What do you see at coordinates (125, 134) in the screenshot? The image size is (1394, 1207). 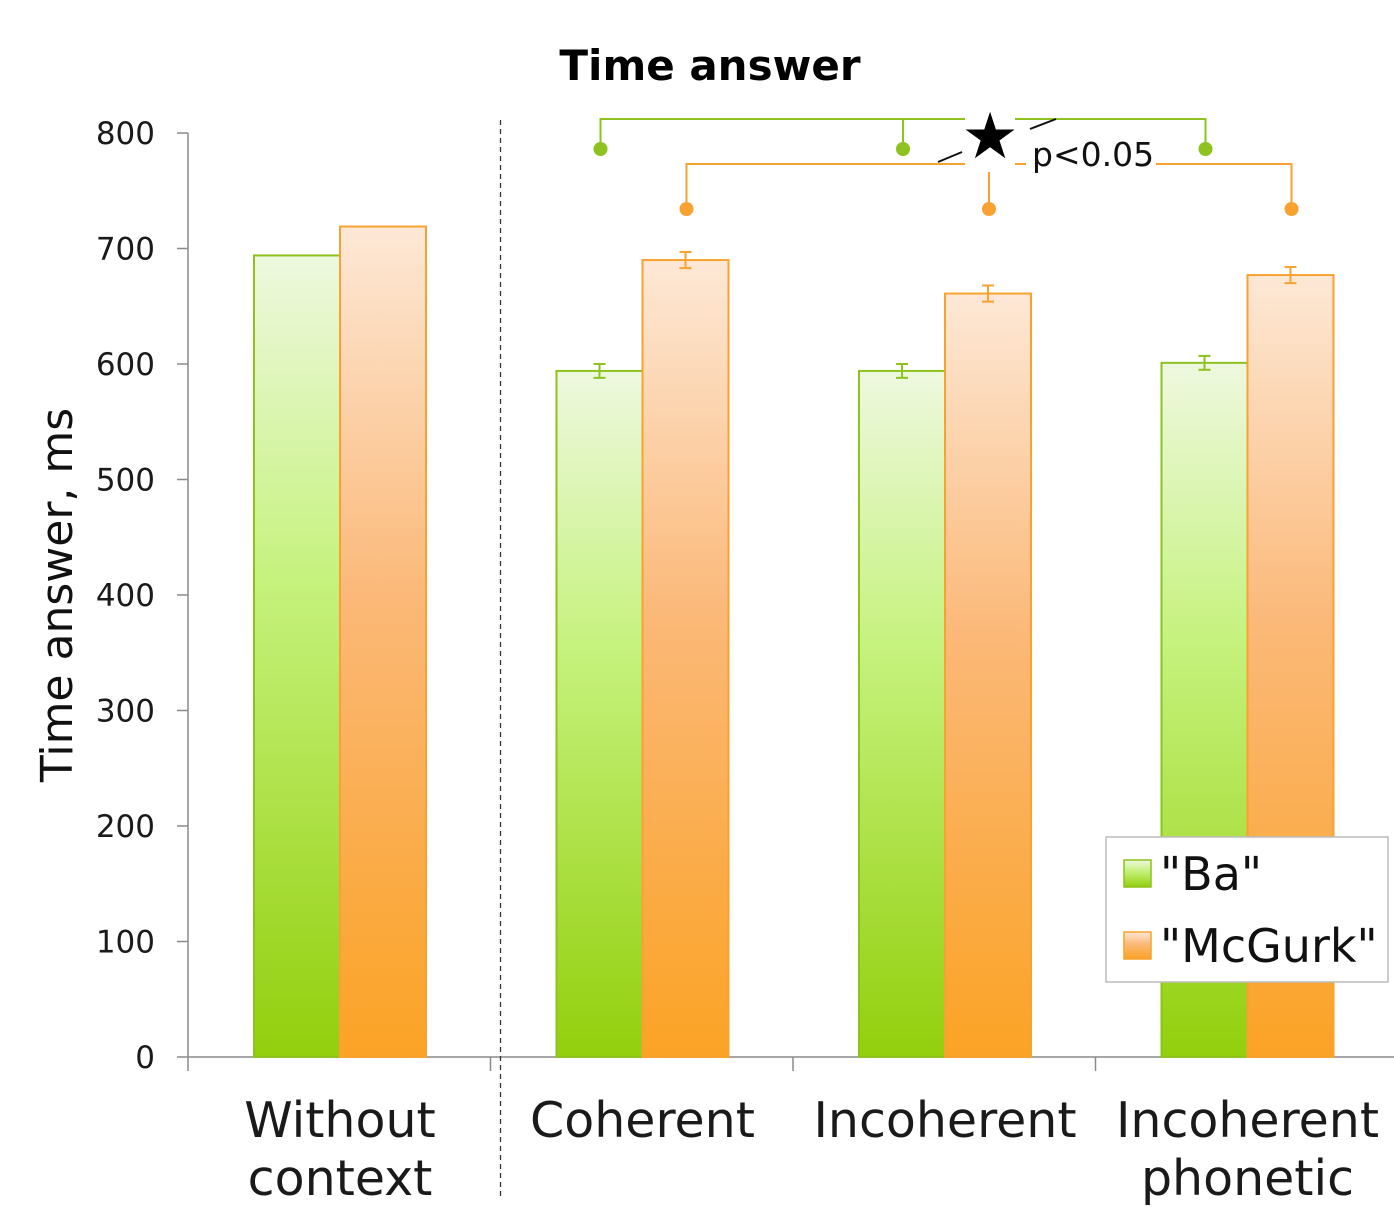 I see `y-tick-label: 800` at bounding box center [125, 134].